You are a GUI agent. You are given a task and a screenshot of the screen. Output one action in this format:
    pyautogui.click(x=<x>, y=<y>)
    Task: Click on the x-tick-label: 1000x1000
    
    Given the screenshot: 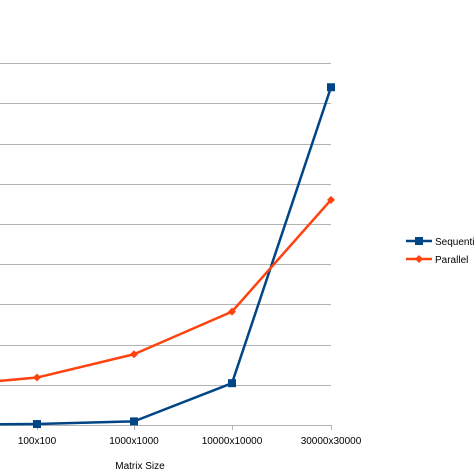 What is the action you would take?
    pyautogui.click(x=134, y=441)
    